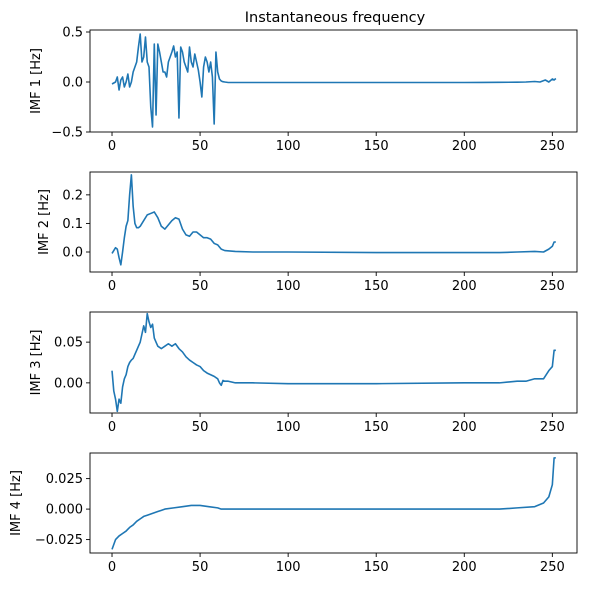 This screenshot has width=590, height=590. I want to click on y-tick-label: 0.1, so click(72, 224).